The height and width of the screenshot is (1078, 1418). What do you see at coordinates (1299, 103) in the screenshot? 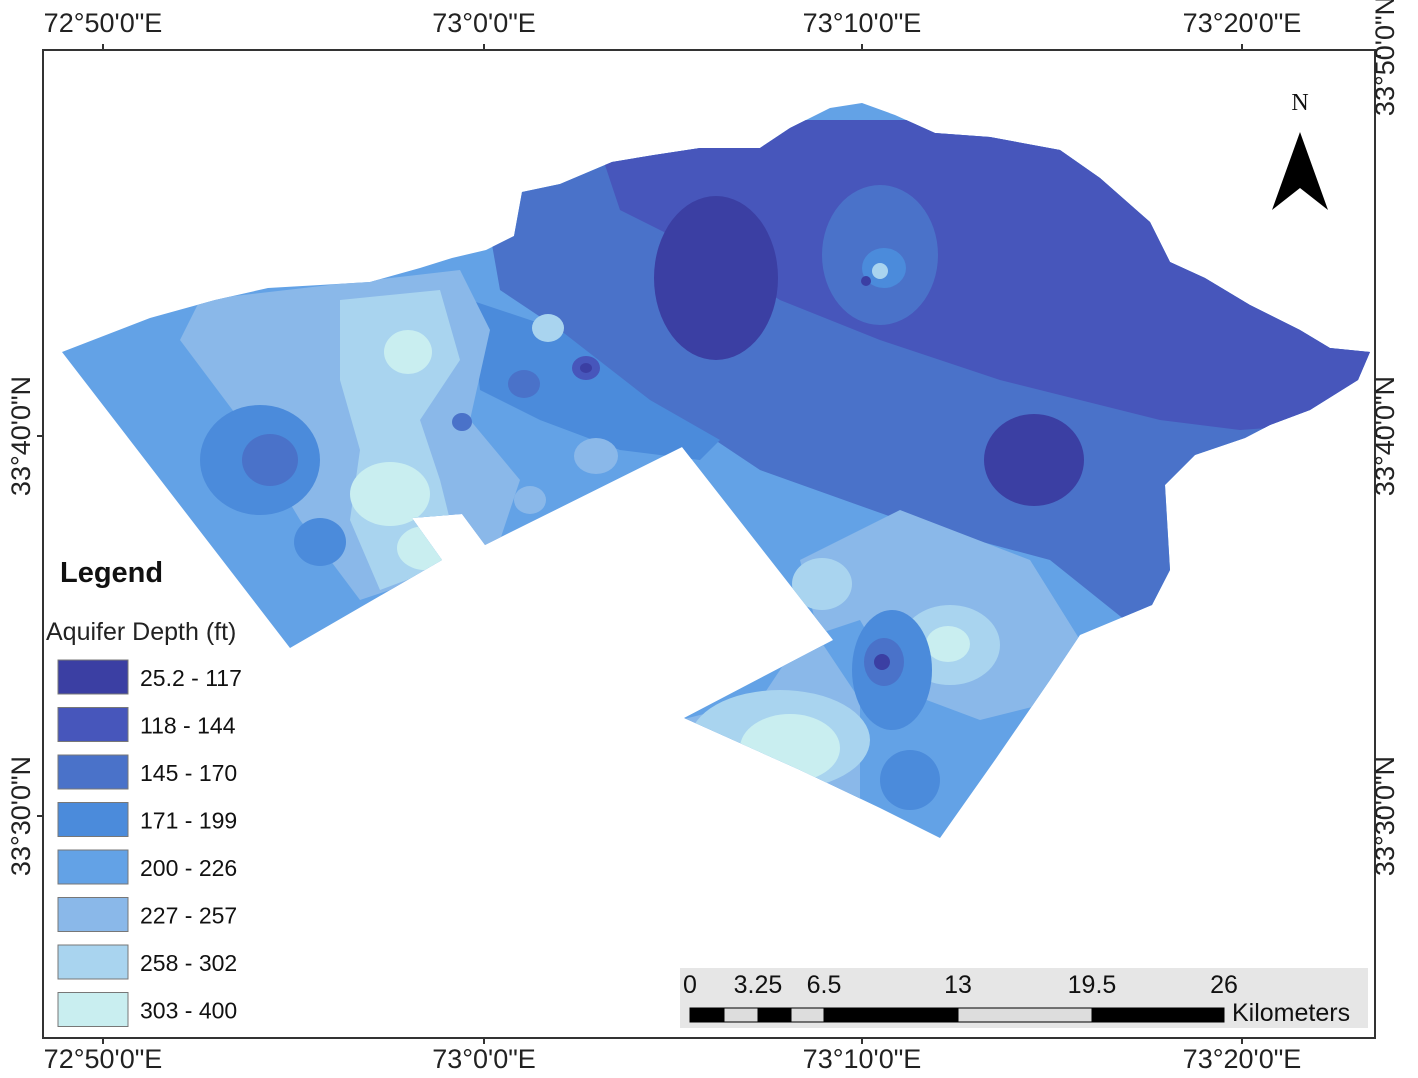
I see `north-arrow-label: N` at bounding box center [1299, 103].